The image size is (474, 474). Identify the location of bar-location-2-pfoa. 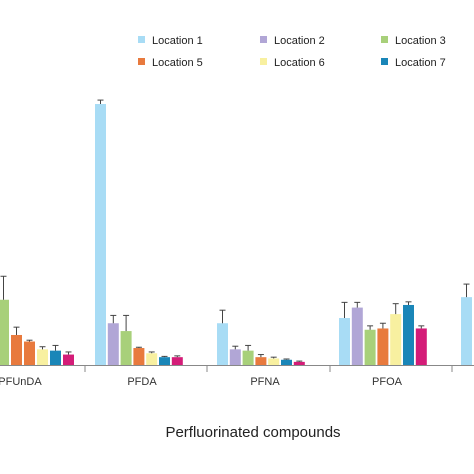
(357, 336).